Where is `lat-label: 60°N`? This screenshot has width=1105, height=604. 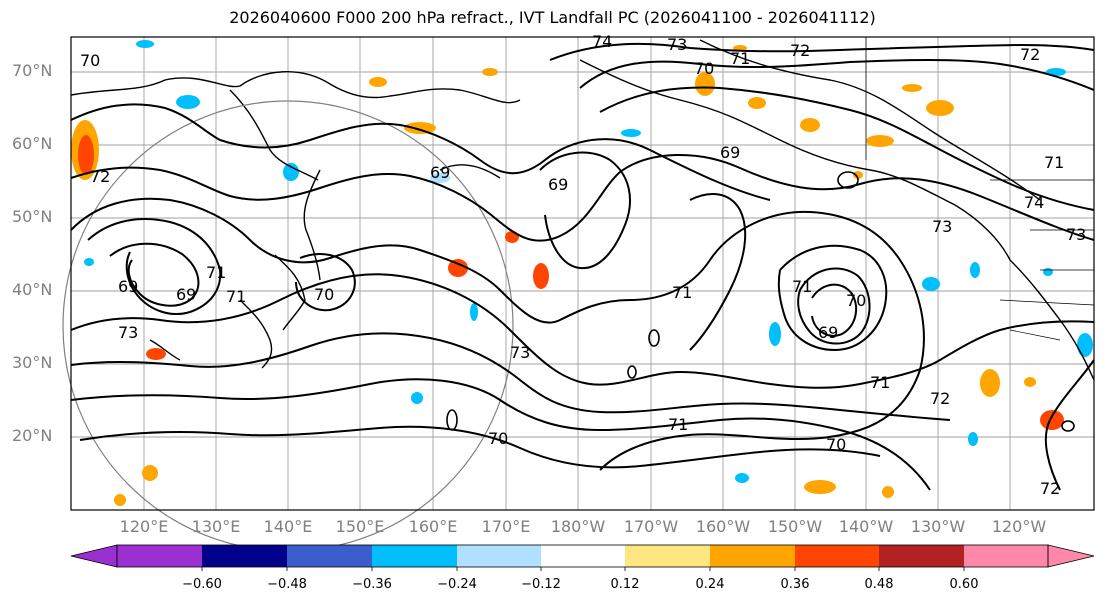
lat-label: 60°N is located at coordinates (32, 143).